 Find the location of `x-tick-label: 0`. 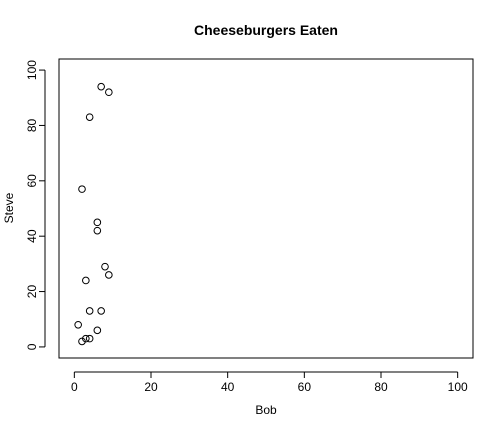

x-tick-label: 0 is located at coordinates (74, 387).